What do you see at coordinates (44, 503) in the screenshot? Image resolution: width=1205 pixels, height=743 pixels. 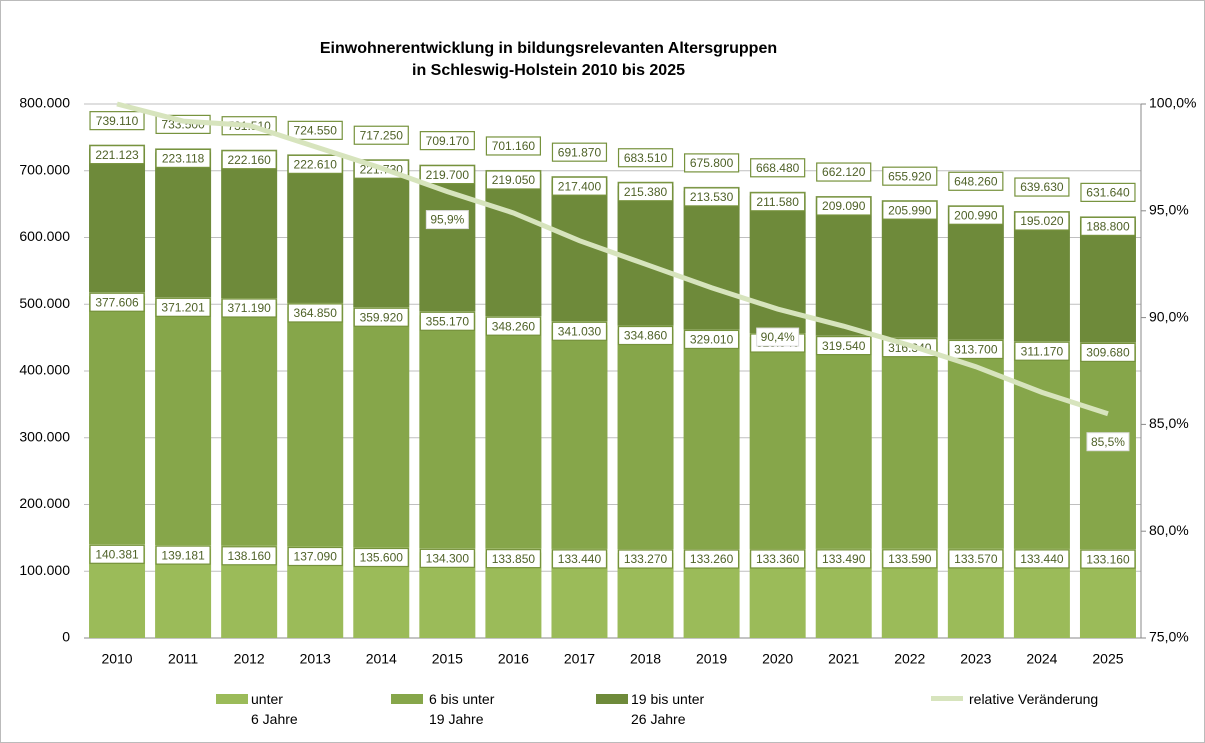 I see `y-tick-label: 200.000` at bounding box center [44, 503].